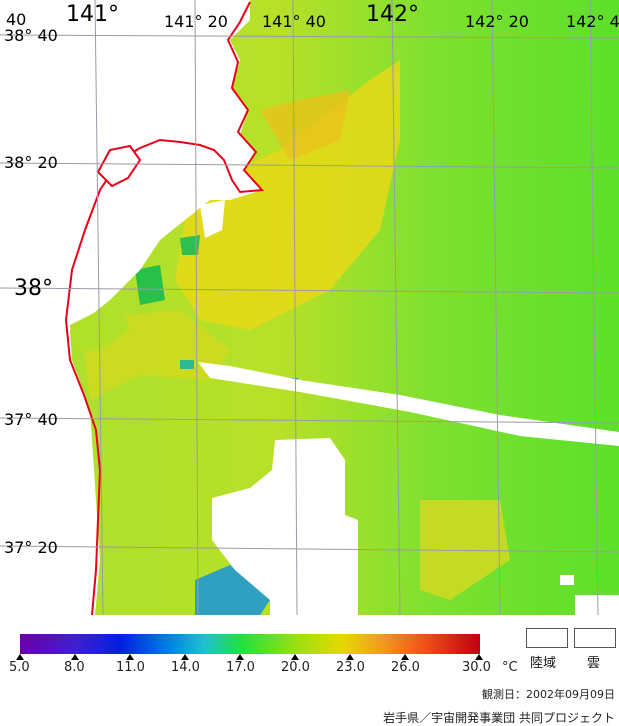  I want to click on scale-tick-label: 14.0, so click(185, 667).